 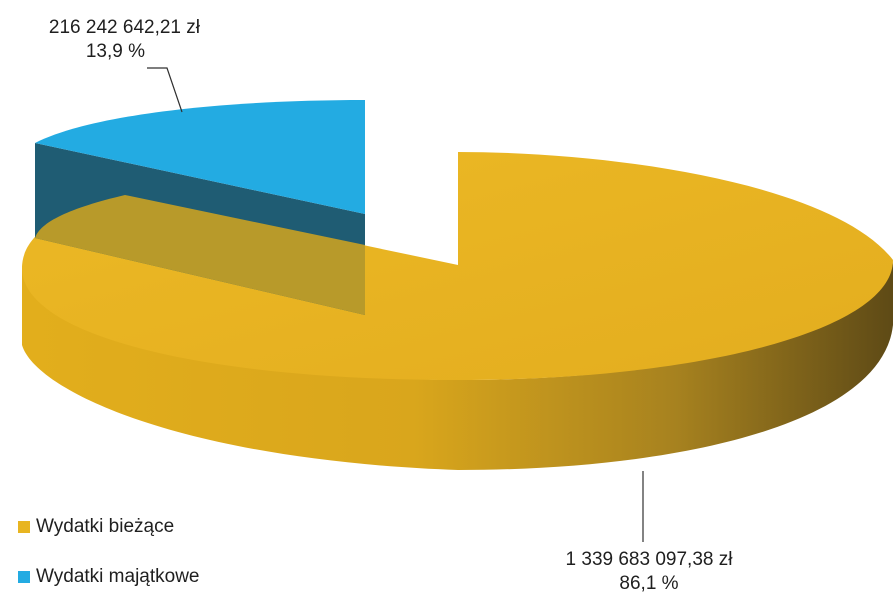 What do you see at coordinates (24, 577) in the screenshot?
I see `legend-swatch-majatkowe` at bounding box center [24, 577].